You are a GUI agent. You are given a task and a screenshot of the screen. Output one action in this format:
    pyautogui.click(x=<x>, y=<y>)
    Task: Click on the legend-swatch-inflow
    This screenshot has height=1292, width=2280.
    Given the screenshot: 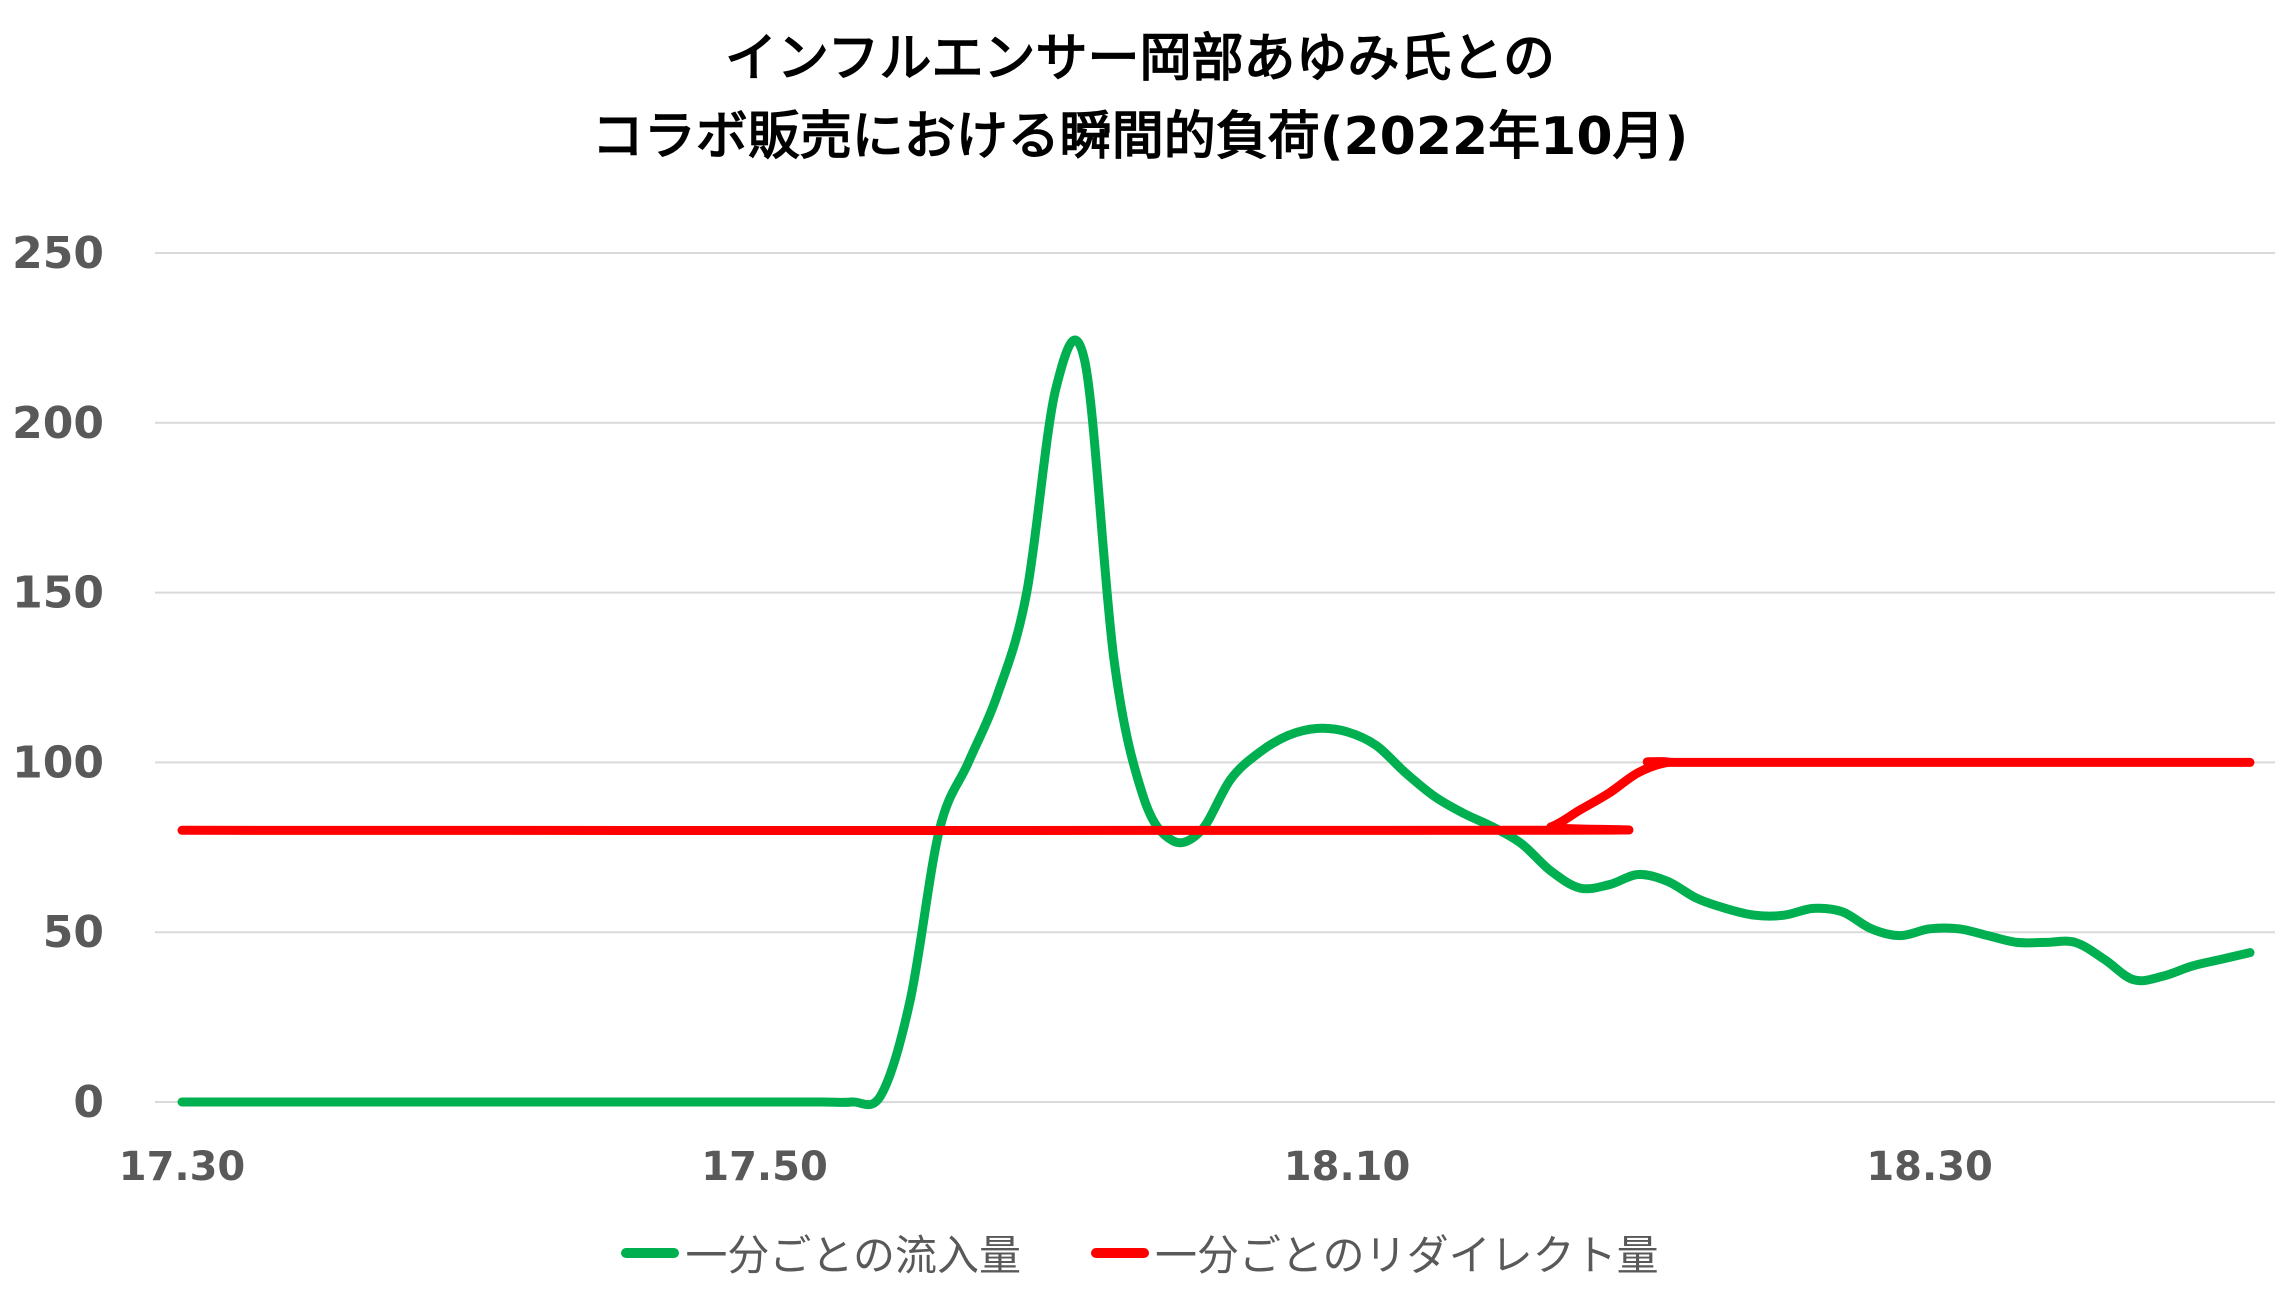 What is the action you would take?
    pyautogui.click(x=650, y=1252)
    